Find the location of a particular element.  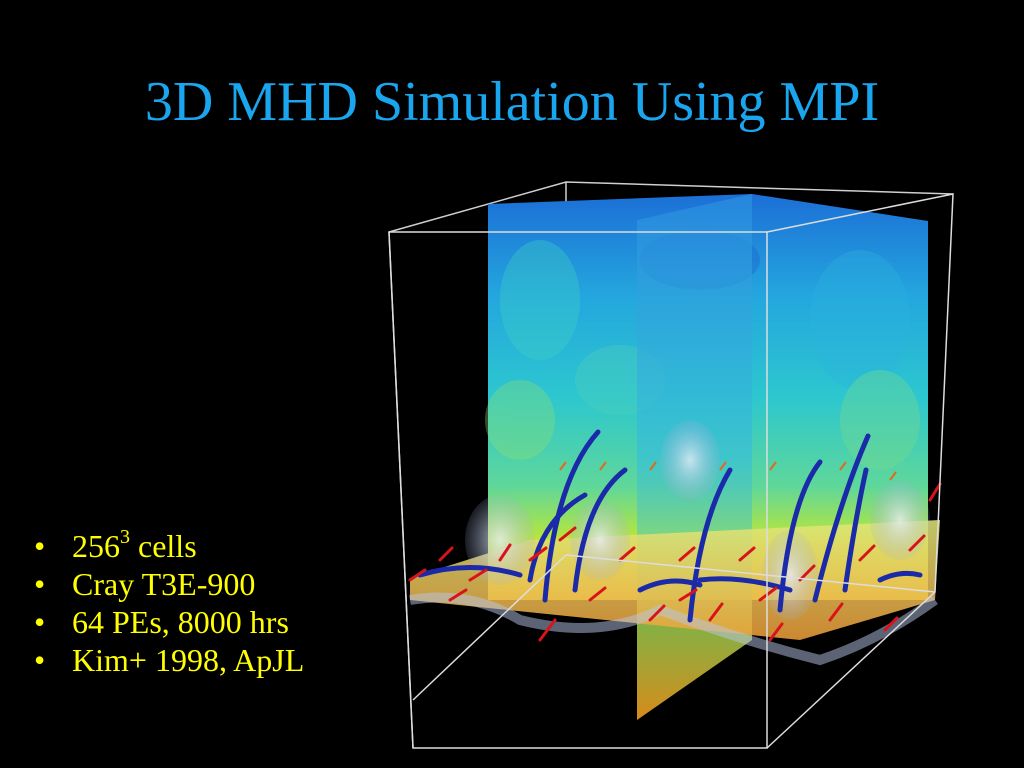

bullet-cells: 2563 cells is located at coordinates (167, 546).